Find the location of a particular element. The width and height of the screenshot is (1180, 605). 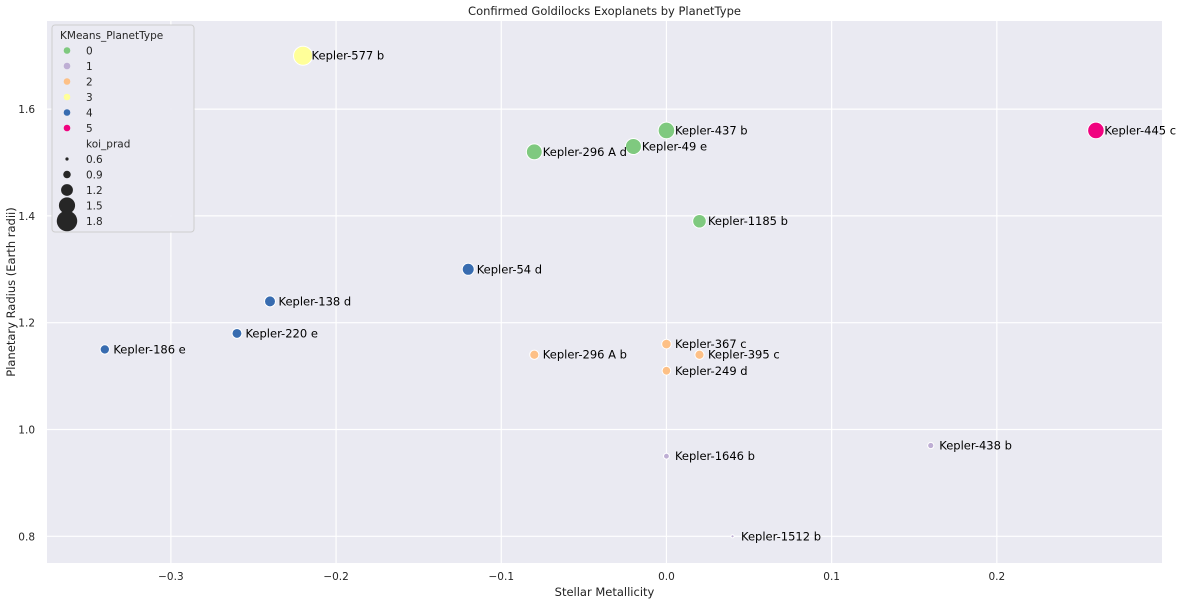

point-label: Kepler-1512 b is located at coordinates (781, 536).